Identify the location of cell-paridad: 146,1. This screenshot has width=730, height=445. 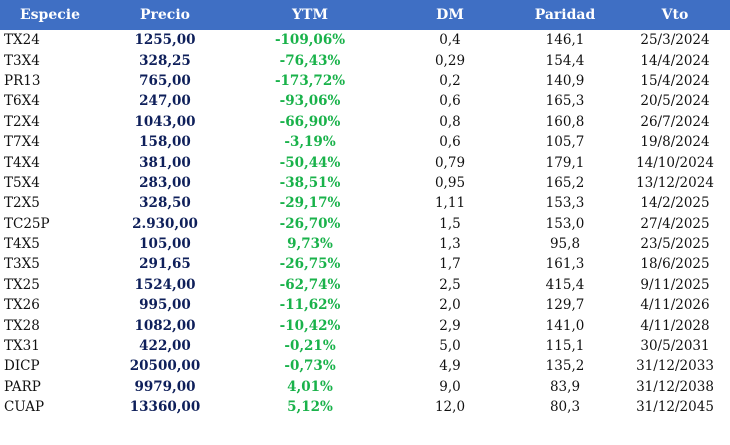
(565, 40).